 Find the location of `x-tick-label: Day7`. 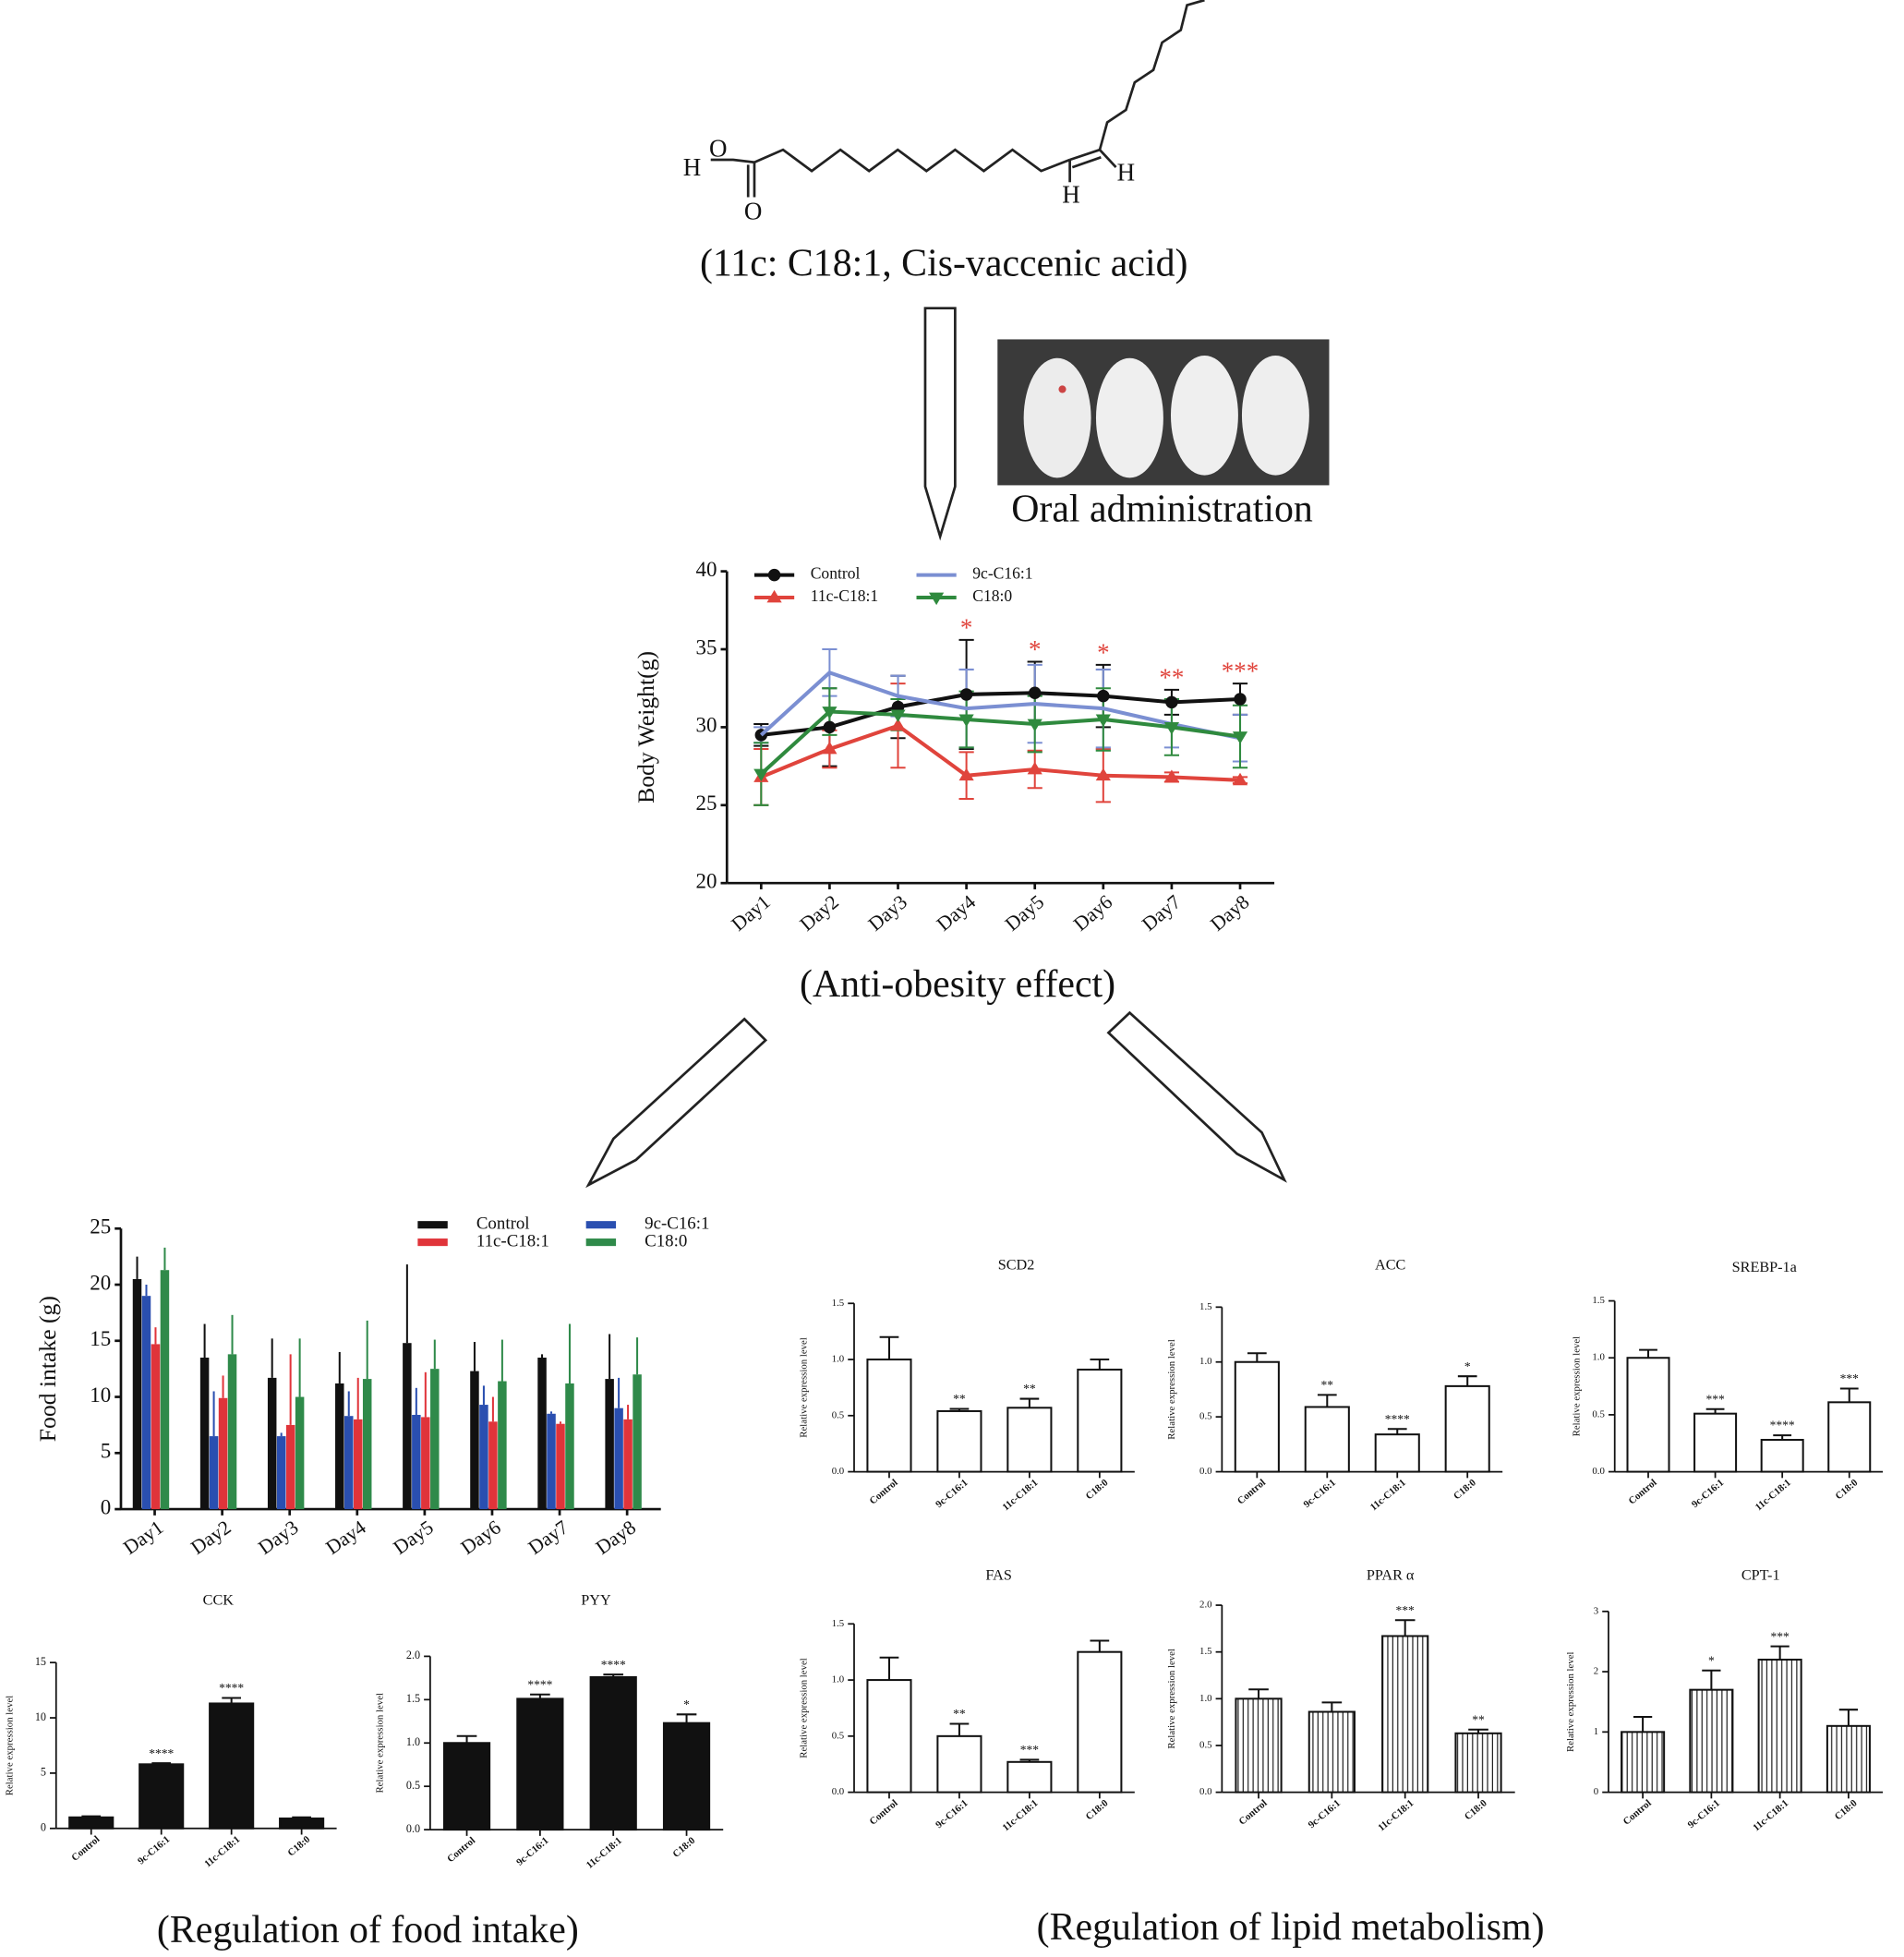

x-tick-label: Day7 is located at coordinates (1161, 913).